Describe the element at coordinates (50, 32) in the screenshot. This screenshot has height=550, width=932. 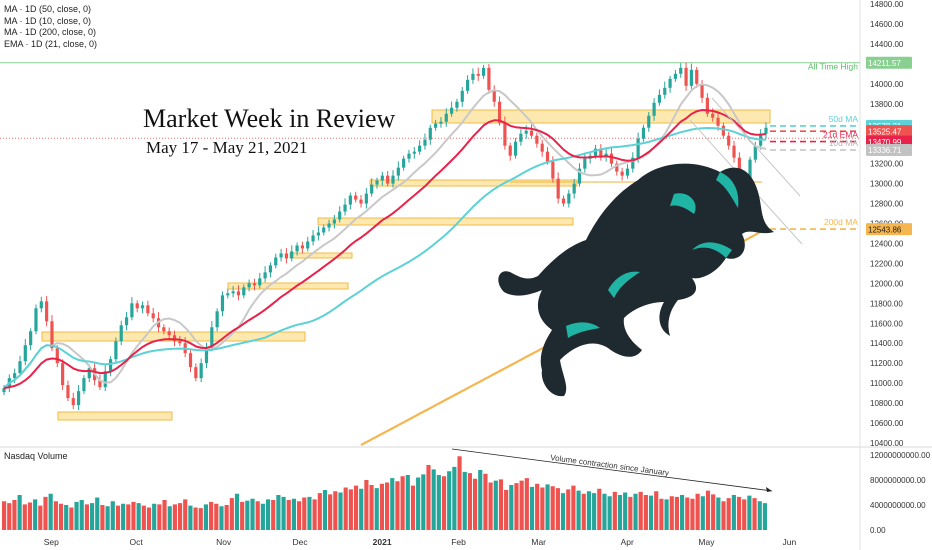
I see `legend-ma200: MA · 1D (200, close, 0)` at that location.